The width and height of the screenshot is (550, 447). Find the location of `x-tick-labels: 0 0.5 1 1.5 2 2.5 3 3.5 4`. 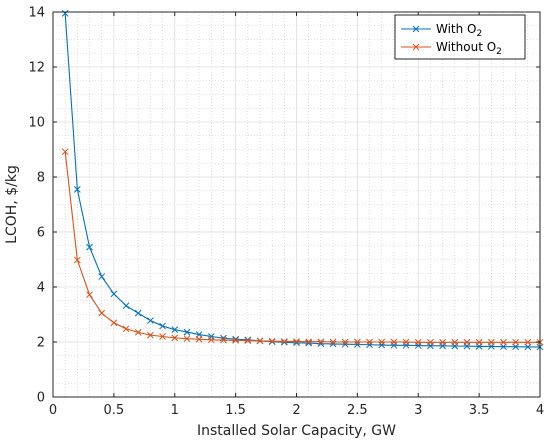

x-tick-labels: 0 0.5 1 1.5 2 2.5 3 3.5 4 is located at coordinates (296, 410).